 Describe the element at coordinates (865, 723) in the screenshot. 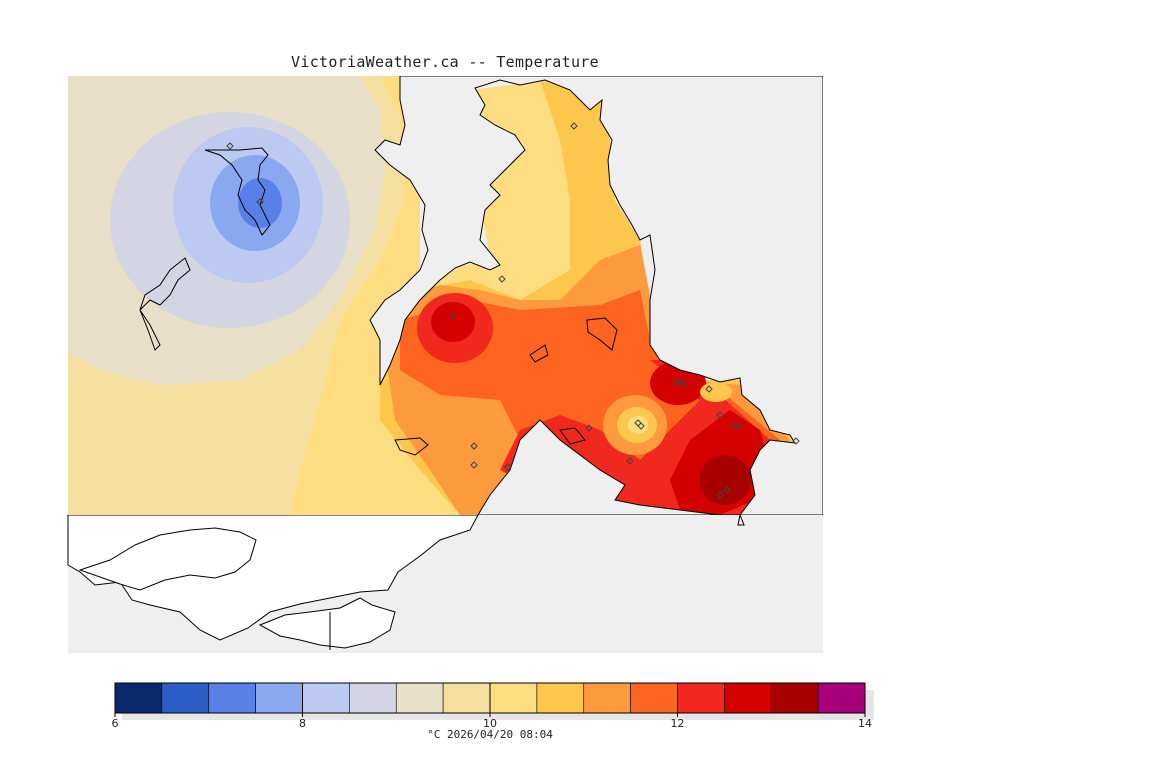

I see `legend-tick-label: 14` at that location.